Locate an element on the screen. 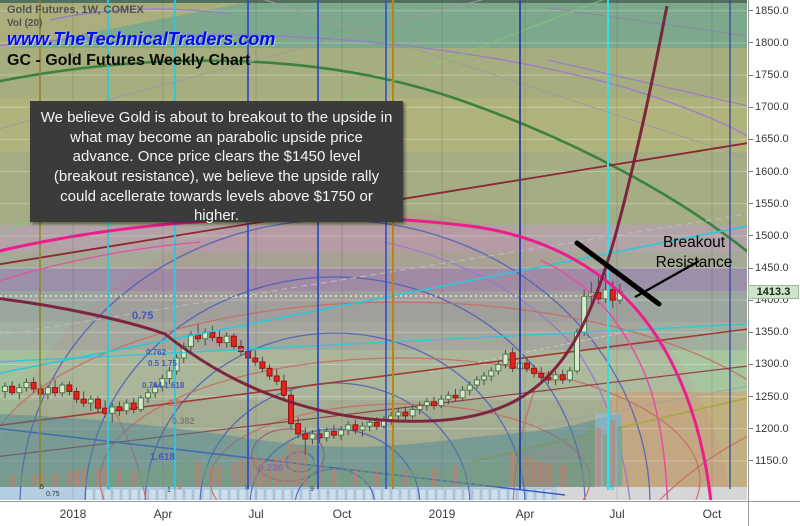 This screenshot has height=526, width=800. price-tick-label: 1750.0 is located at coordinates (772, 75).